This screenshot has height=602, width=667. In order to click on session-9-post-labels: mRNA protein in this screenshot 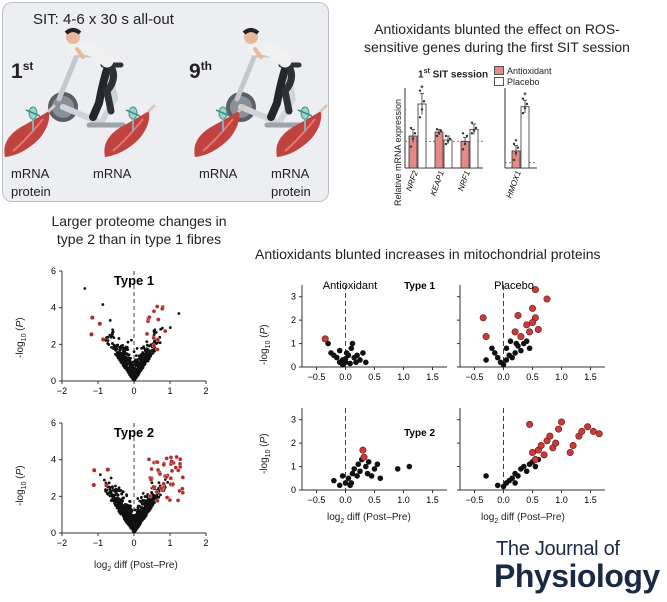, I will do `click(291, 182)`.